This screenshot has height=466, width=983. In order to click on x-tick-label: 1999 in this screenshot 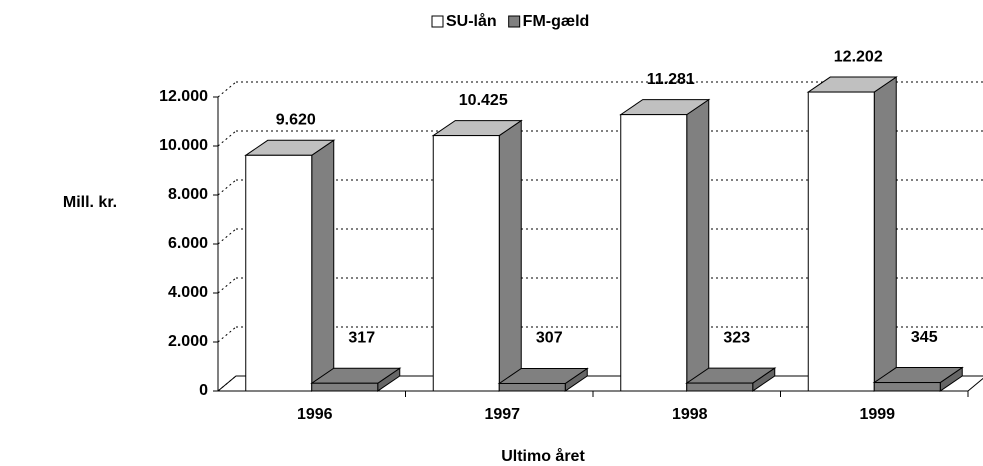, I will do `click(877, 414)`.